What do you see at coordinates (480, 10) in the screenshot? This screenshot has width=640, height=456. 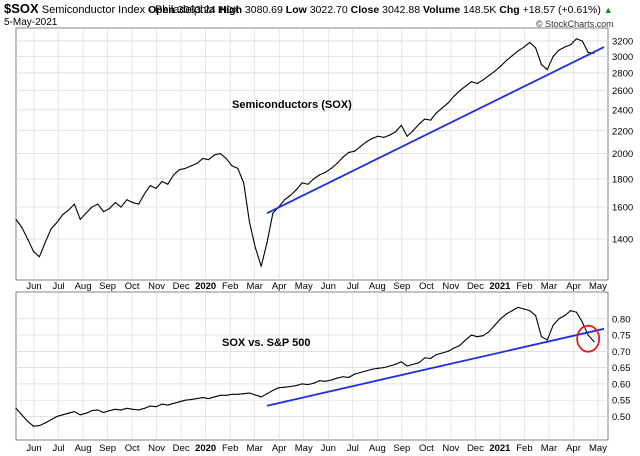 I see `volume-value: 148.5K` at bounding box center [480, 10].